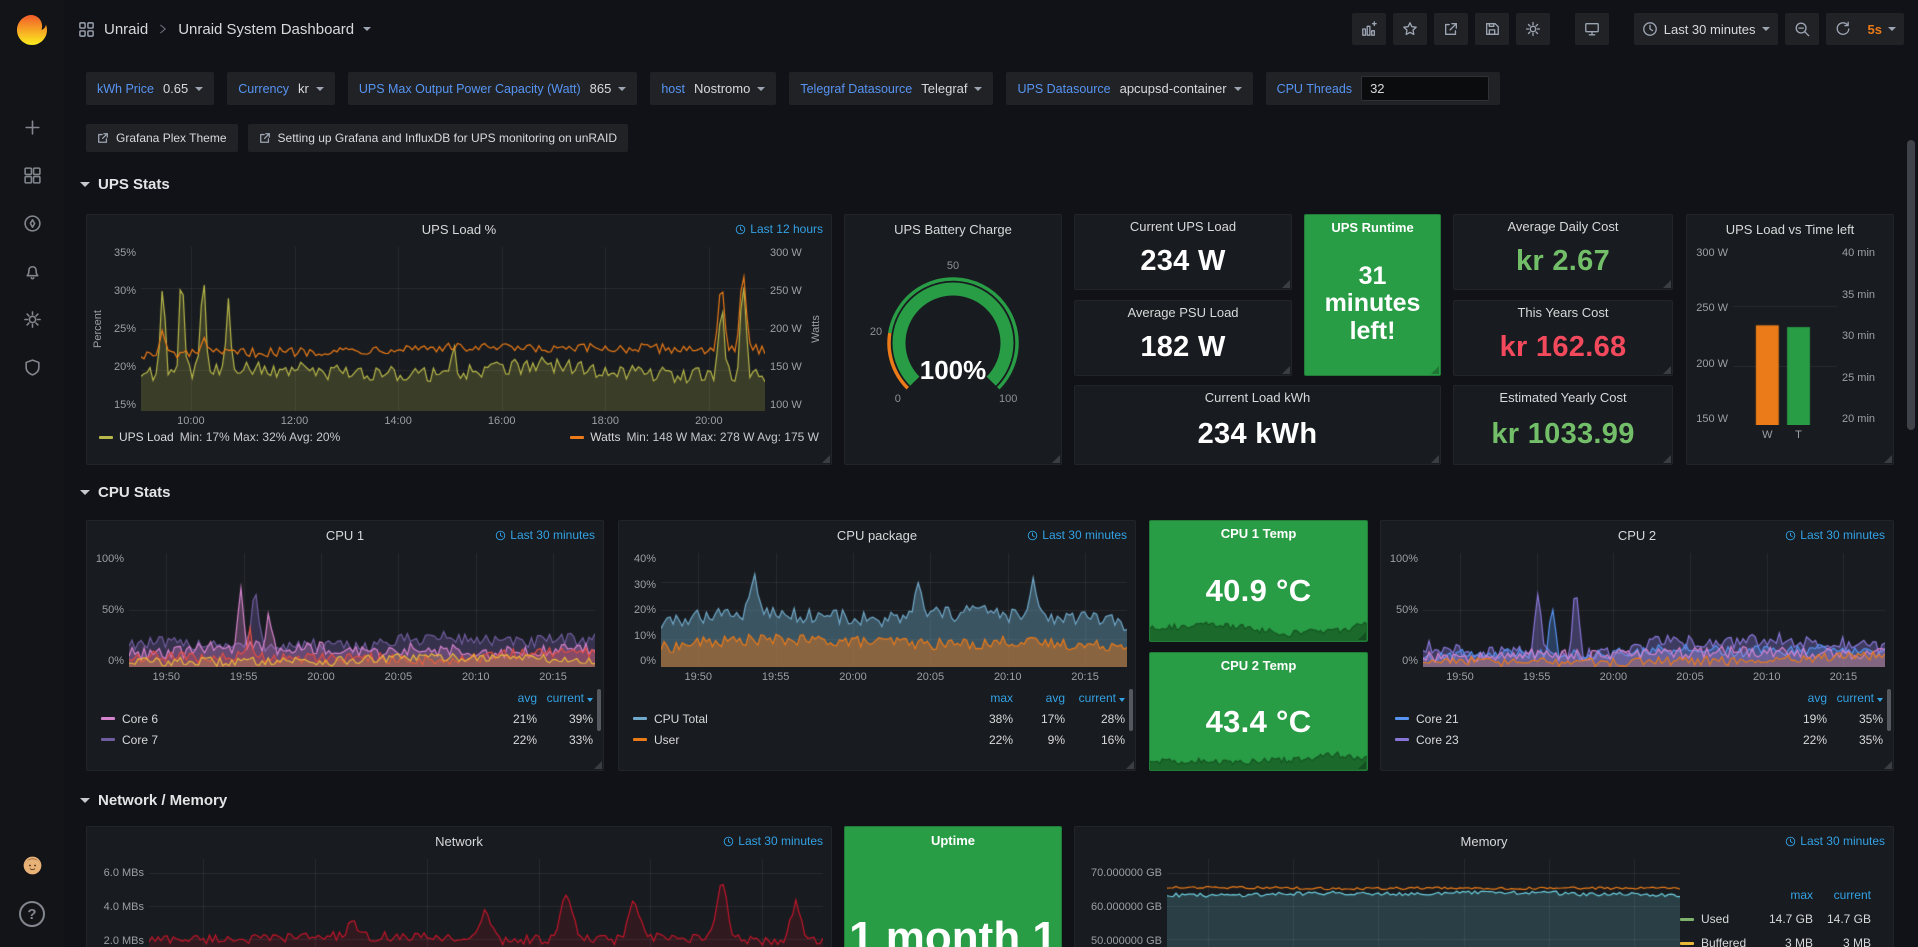  I want to click on legend-series-core21: Core 21, so click(1583, 719).